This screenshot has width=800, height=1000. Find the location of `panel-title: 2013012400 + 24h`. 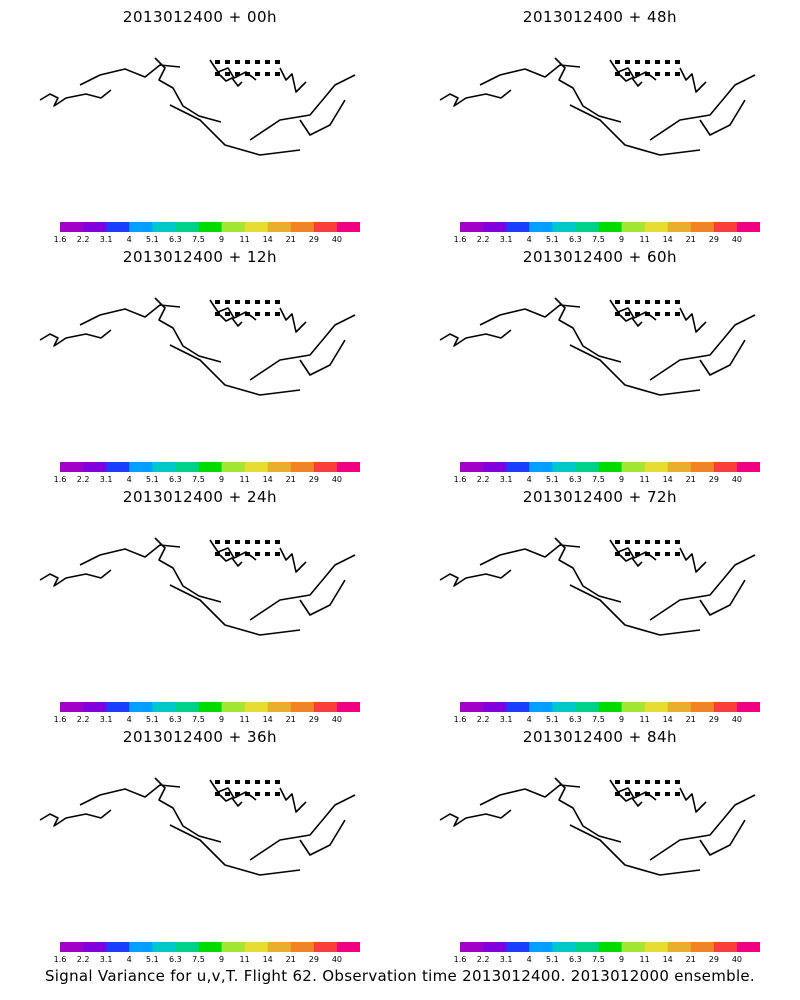

panel-title: 2013012400 + 24h is located at coordinates (200, 497).